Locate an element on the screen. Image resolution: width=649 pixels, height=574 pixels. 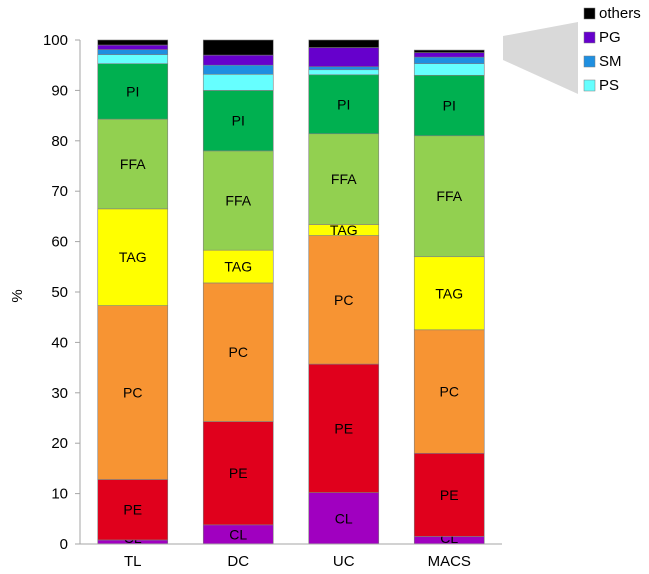
bar-segment-pe-macs is located at coordinates (449, 494).